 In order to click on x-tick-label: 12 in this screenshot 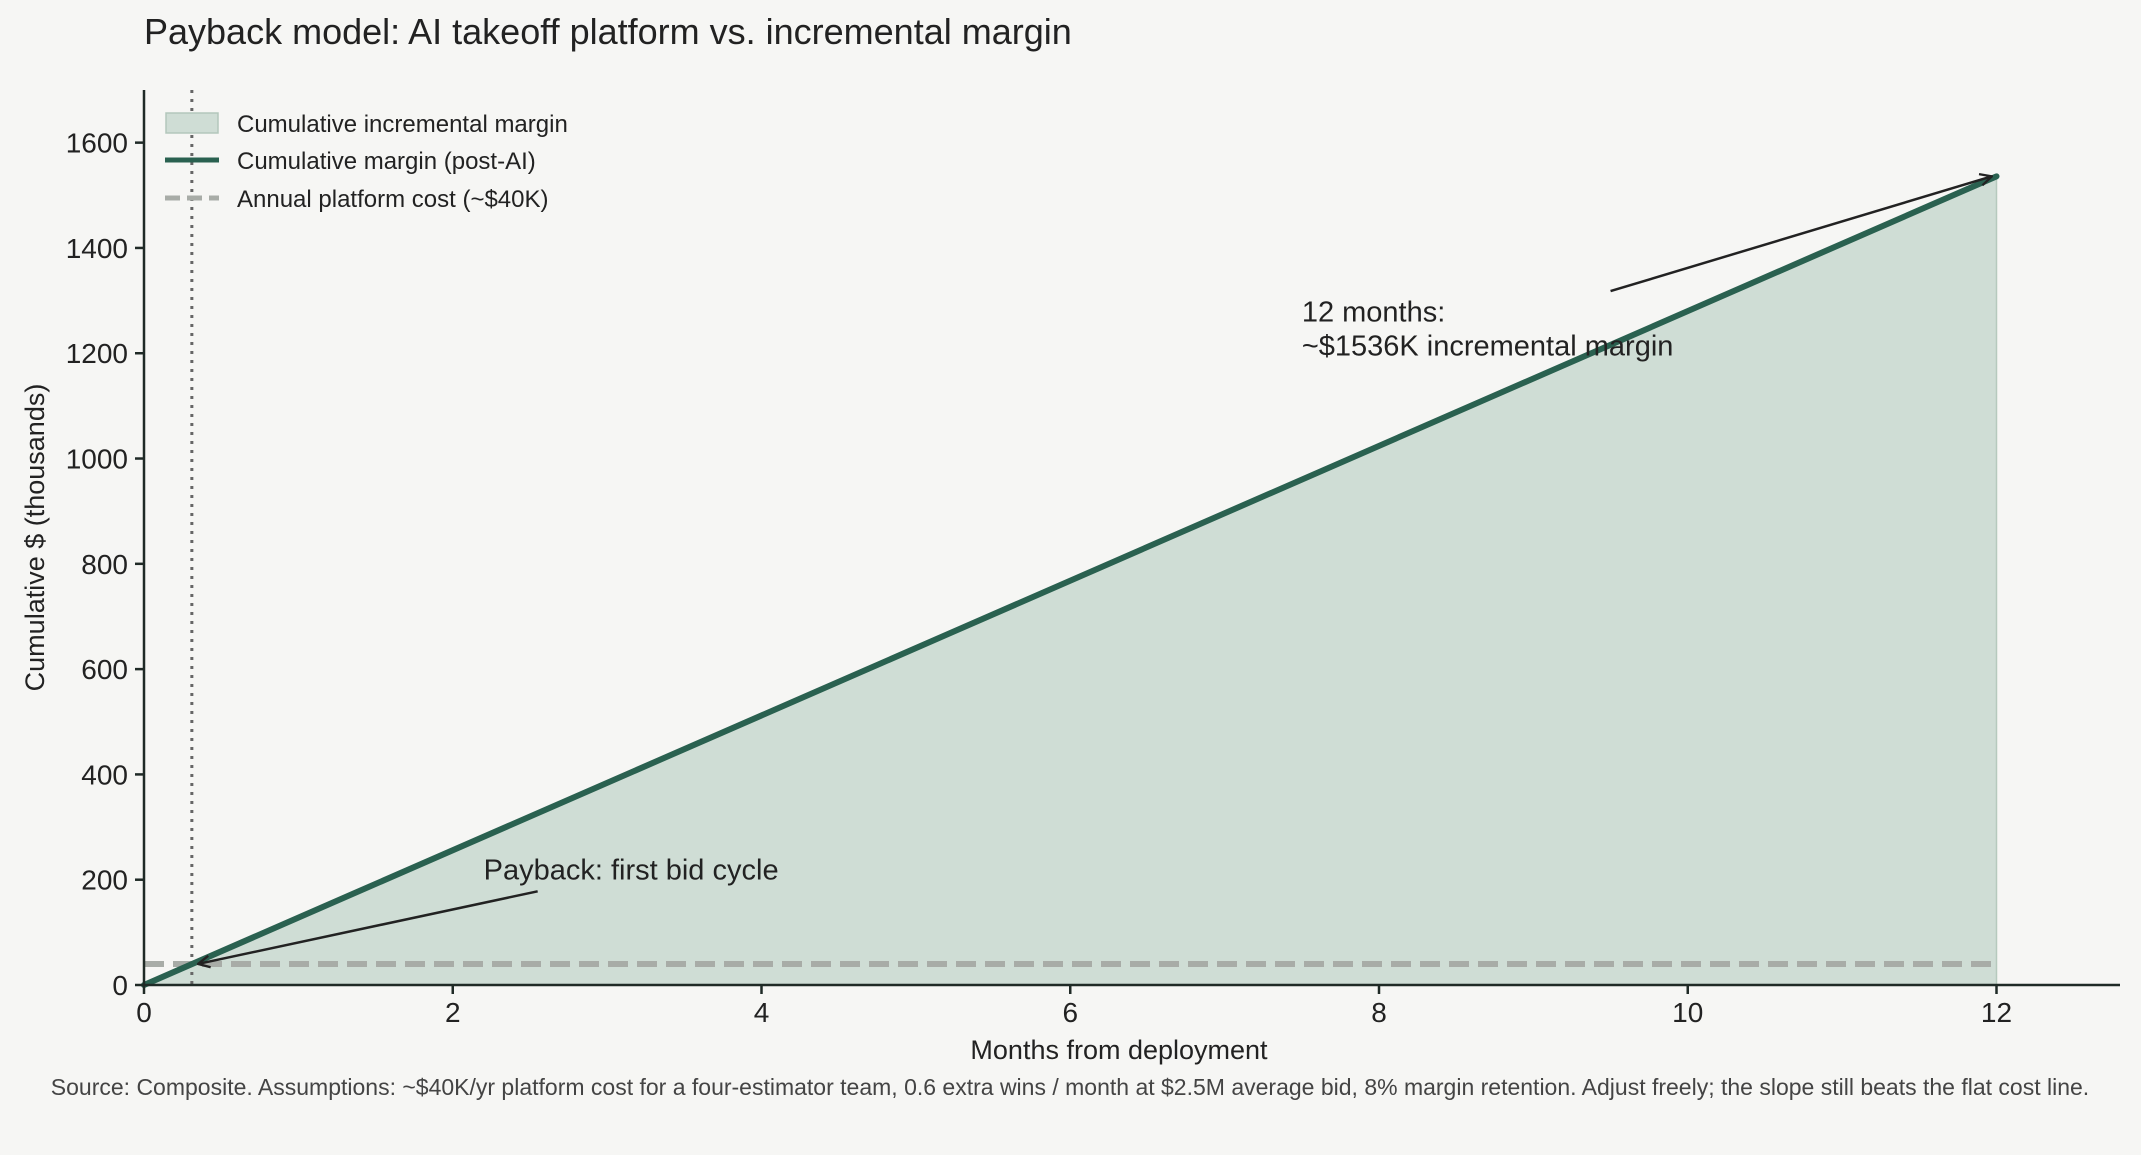, I will do `click(1996, 1012)`.